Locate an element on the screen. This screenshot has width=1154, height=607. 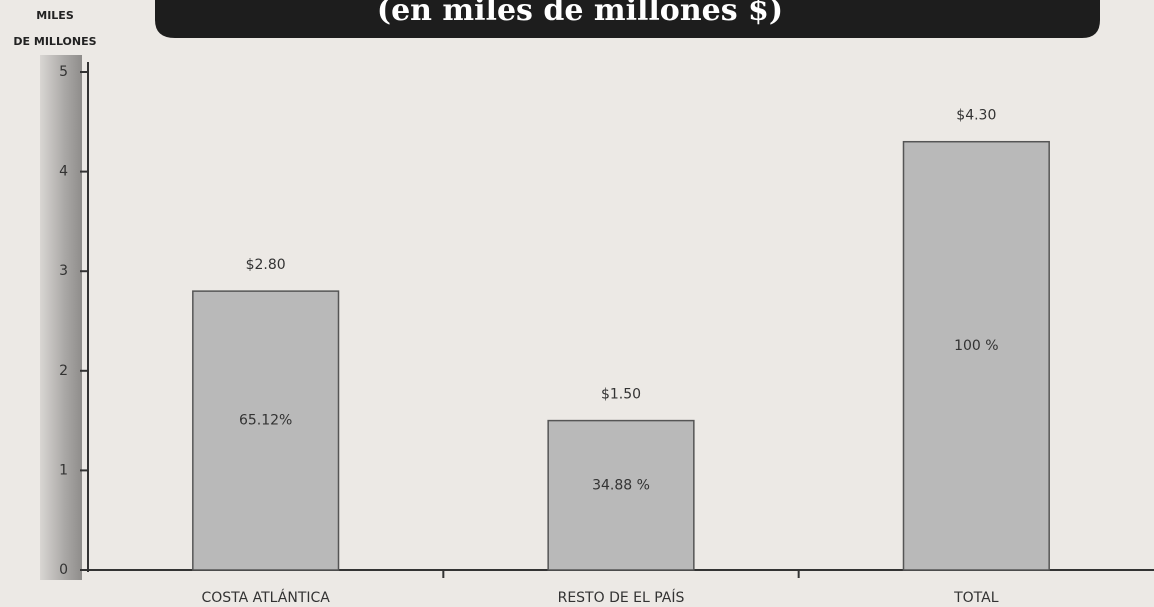
y-tick-label: 5 is located at coordinates (63, 72).